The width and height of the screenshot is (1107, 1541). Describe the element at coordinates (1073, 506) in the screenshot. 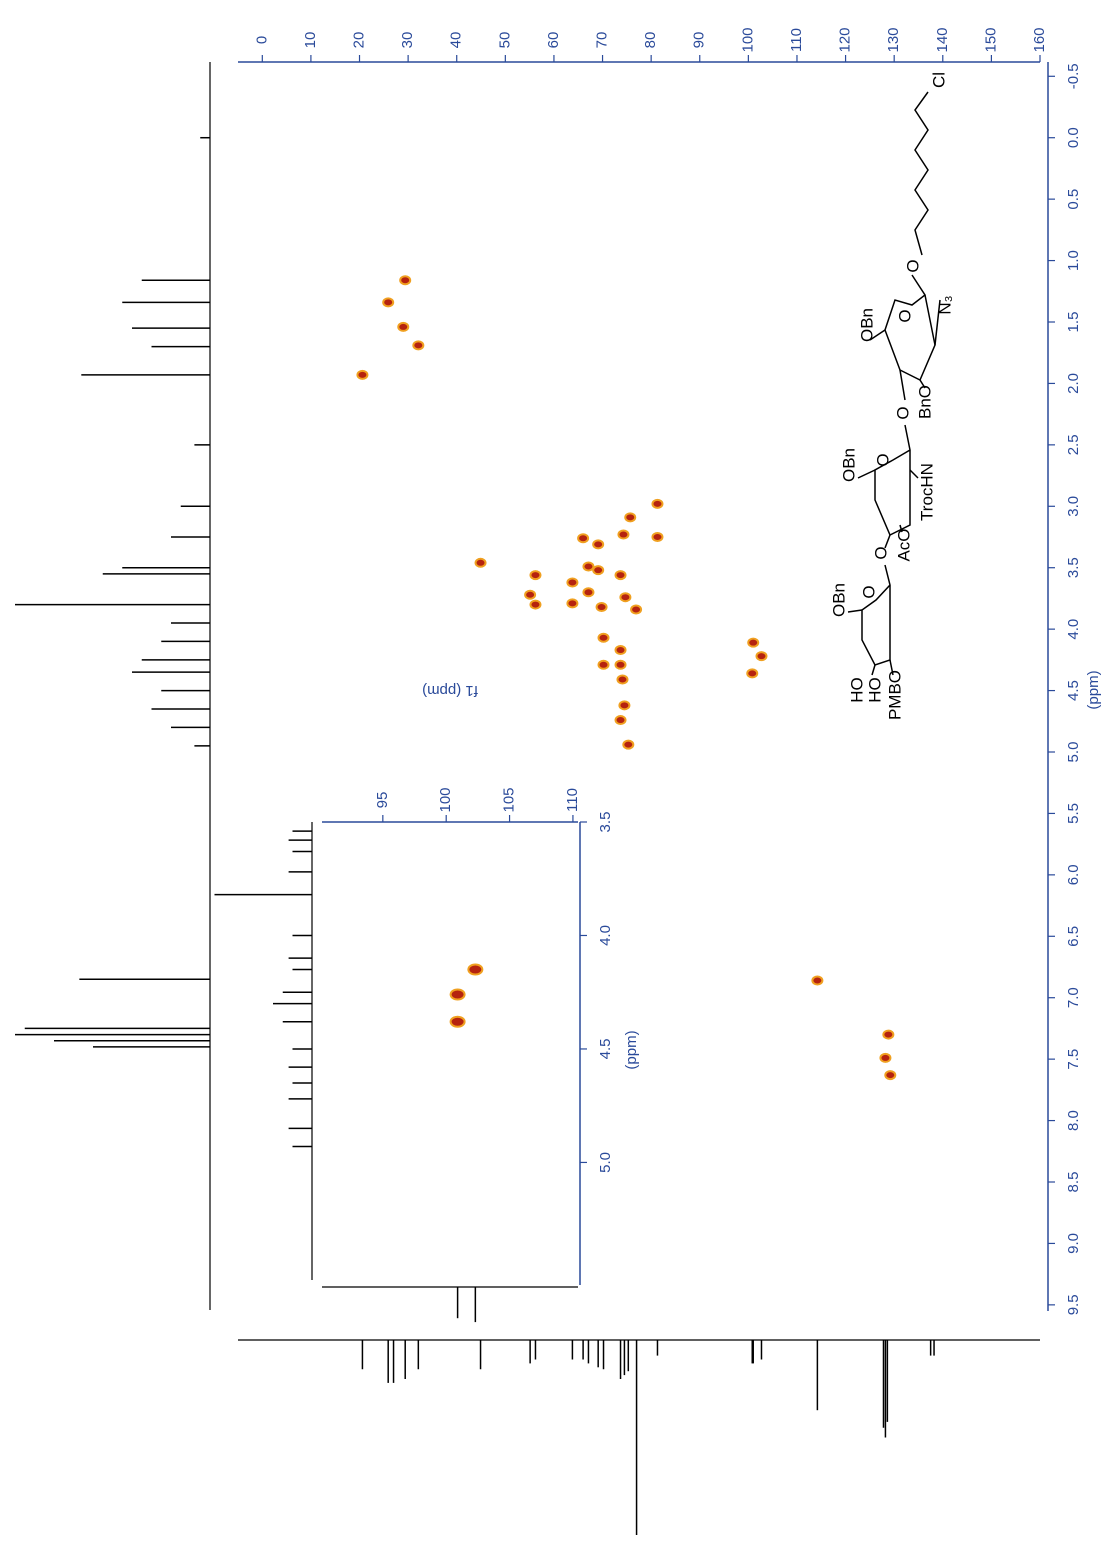

I see `y-tick-label: 3.0` at that location.